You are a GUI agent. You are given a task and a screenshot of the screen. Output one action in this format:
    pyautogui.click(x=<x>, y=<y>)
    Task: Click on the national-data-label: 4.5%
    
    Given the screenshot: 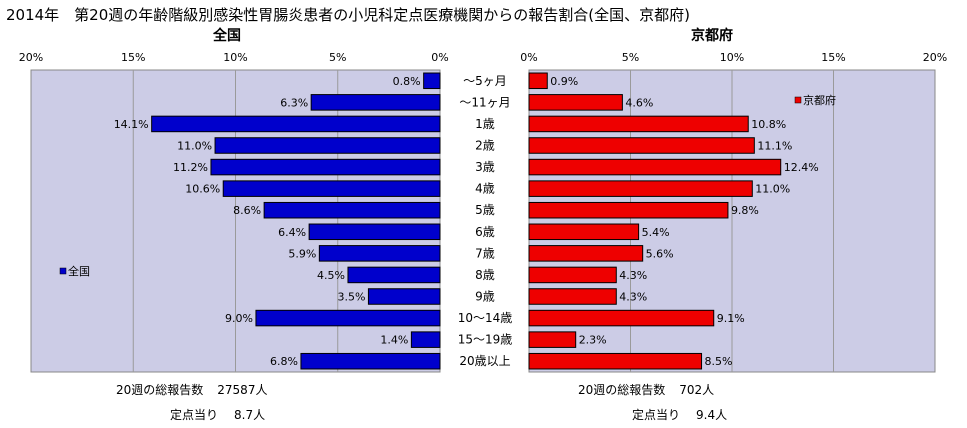 What is the action you would take?
    pyautogui.click(x=331, y=275)
    